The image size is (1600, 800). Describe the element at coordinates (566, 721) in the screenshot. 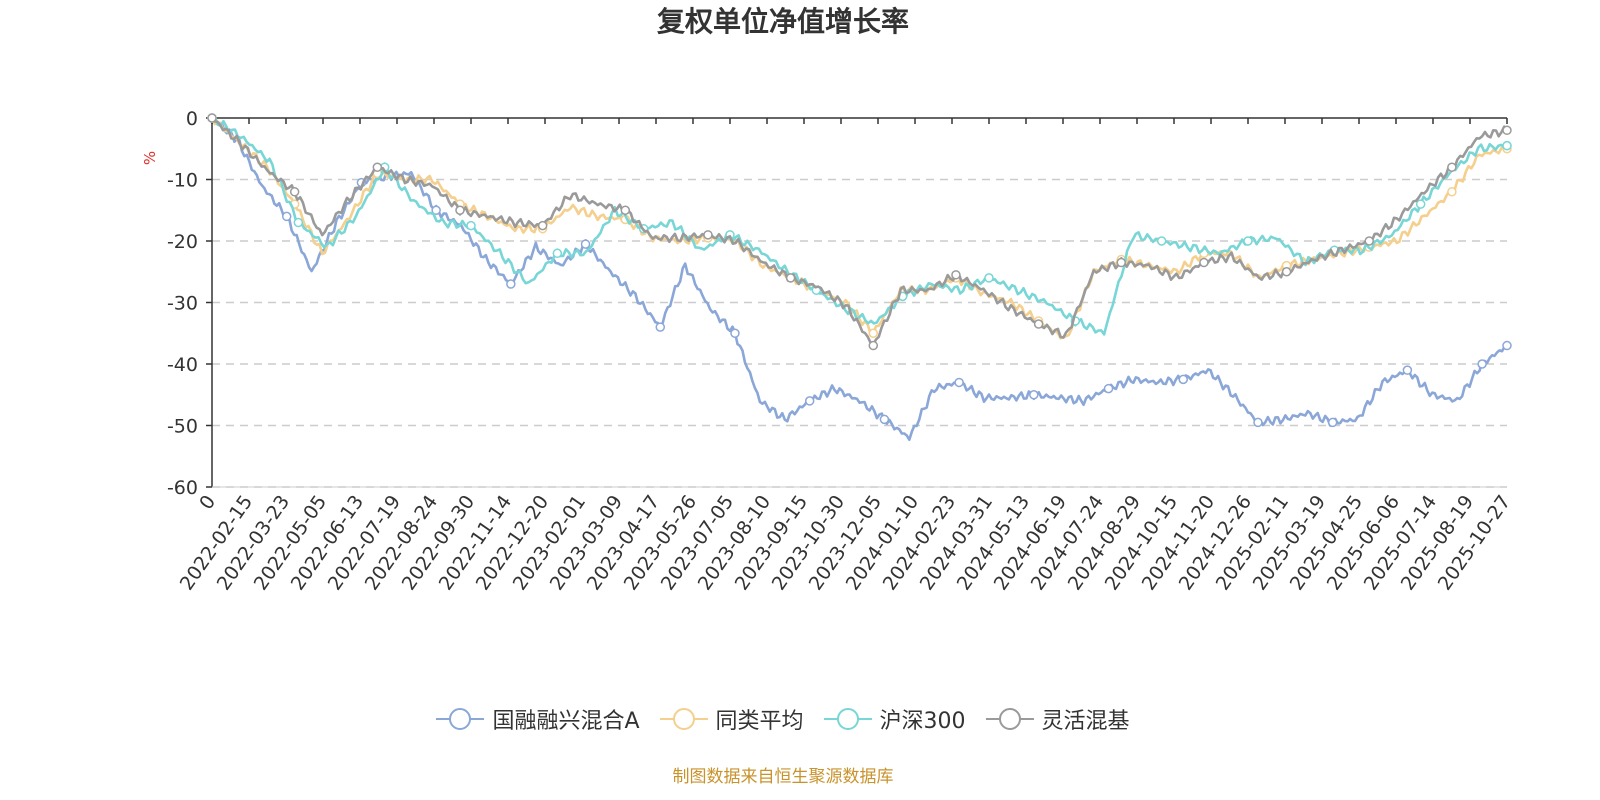

I see `legend-label: 国融融兴混合A` at that location.